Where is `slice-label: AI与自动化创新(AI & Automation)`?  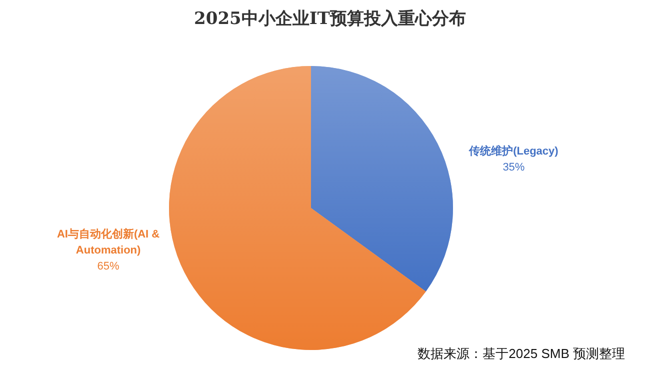
slice-label: AI与自动化创新(AI & Automation) is located at coordinates (108, 241).